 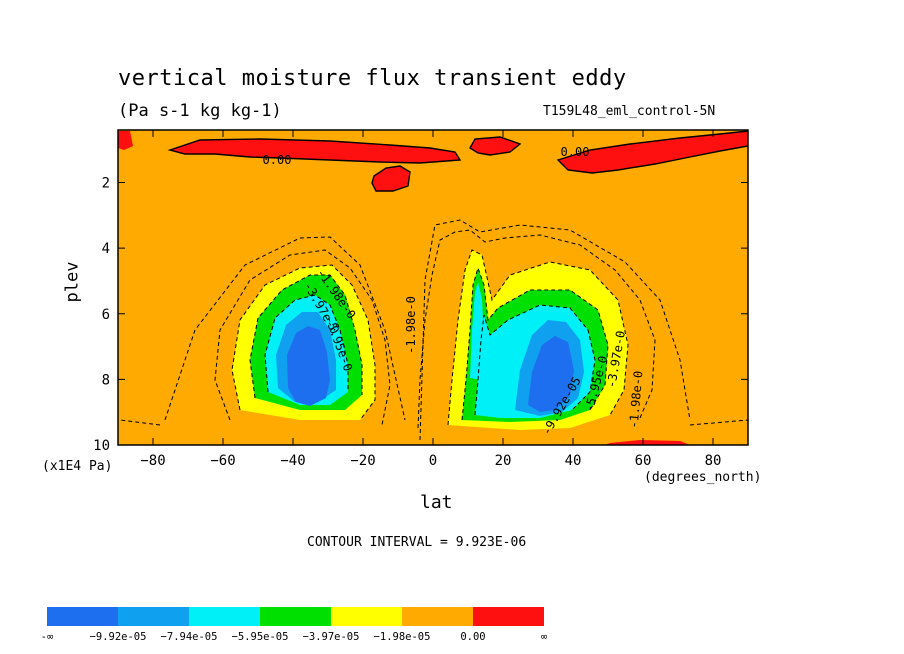 What do you see at coordinates (331, 637) in the screenshot?
I see `legend-label: −3.97e-05` at bounding box center [331, 637].